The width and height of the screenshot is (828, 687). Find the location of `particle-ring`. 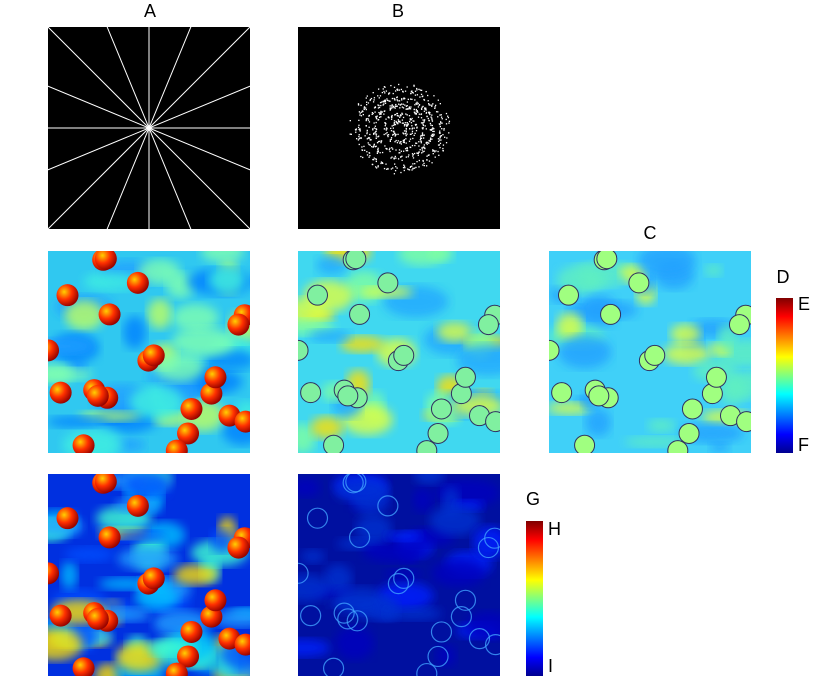

particle-ring is located at coordinates (333, 666).